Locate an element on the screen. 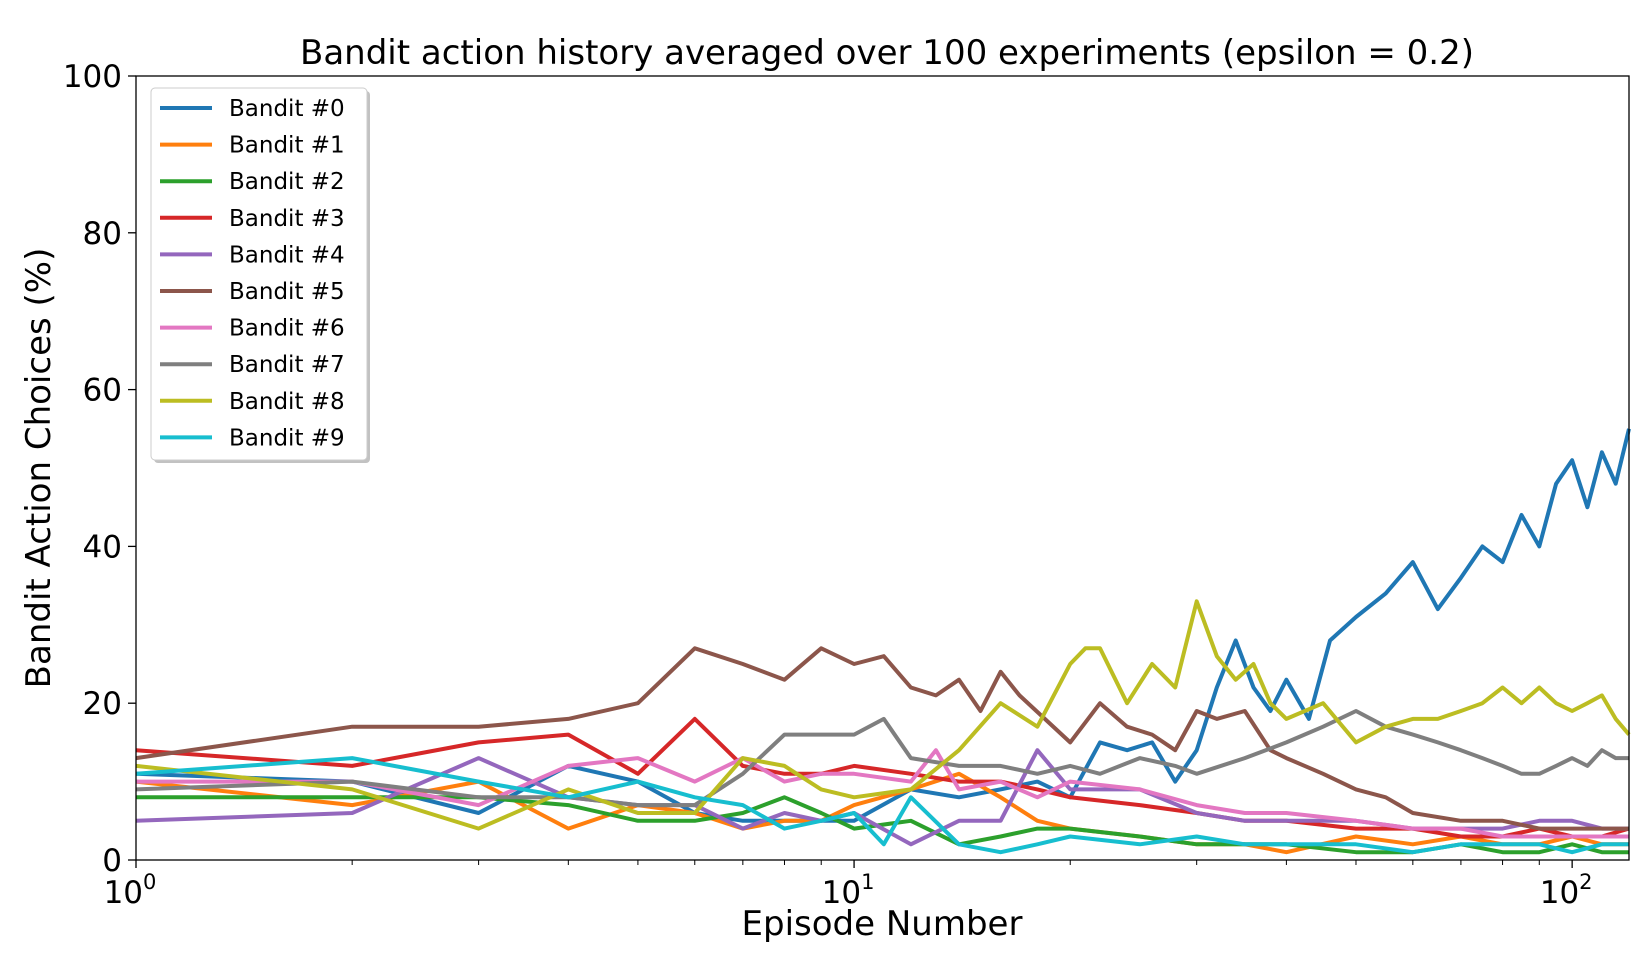 The height and width of the screenshot is (956, 1650). y-tick-label: 0 is located at coordinates (112, 861).